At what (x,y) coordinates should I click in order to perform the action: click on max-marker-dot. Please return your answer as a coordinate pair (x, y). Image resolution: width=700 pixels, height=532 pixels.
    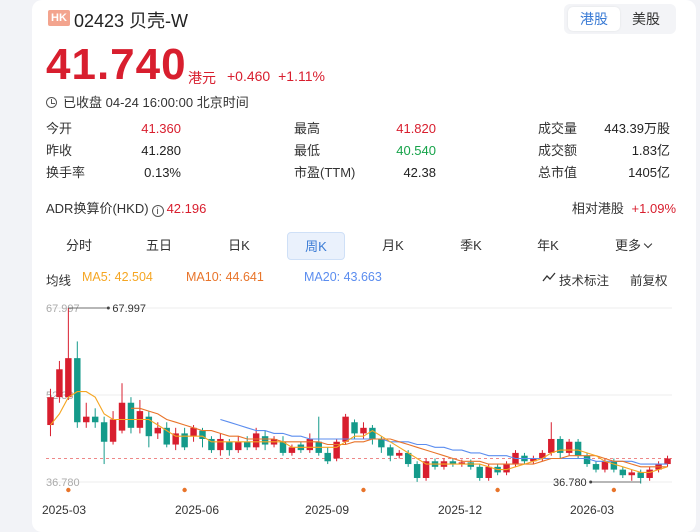
    Looking at the image, I should click on (108, 308).